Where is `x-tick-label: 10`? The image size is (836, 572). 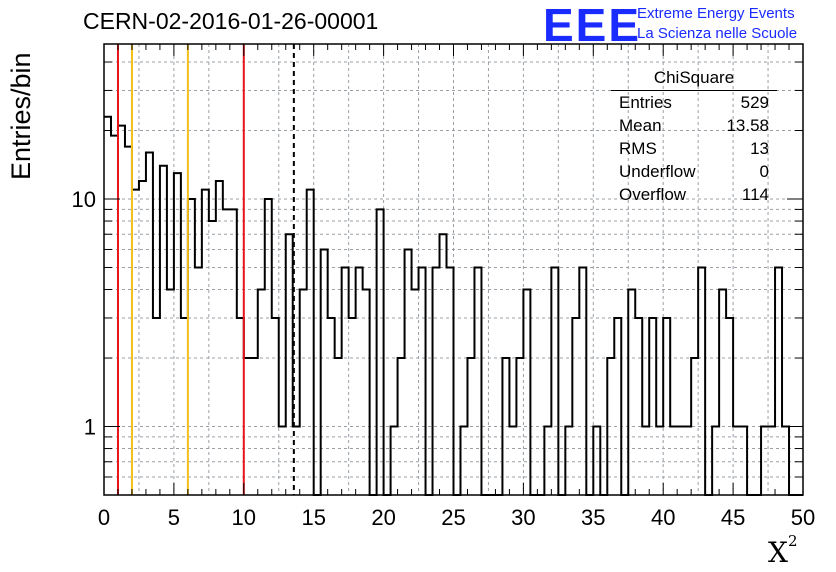 x-tick-label: 10 is located at coordinates (244, 517).